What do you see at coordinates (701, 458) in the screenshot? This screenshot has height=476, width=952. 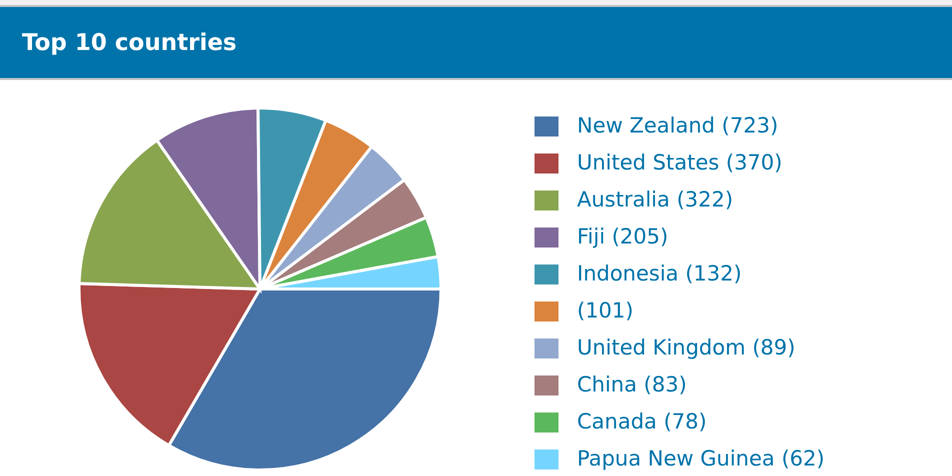 I see `legend-label: Papua New Guinea (62)` at bounding box center [701, 458].